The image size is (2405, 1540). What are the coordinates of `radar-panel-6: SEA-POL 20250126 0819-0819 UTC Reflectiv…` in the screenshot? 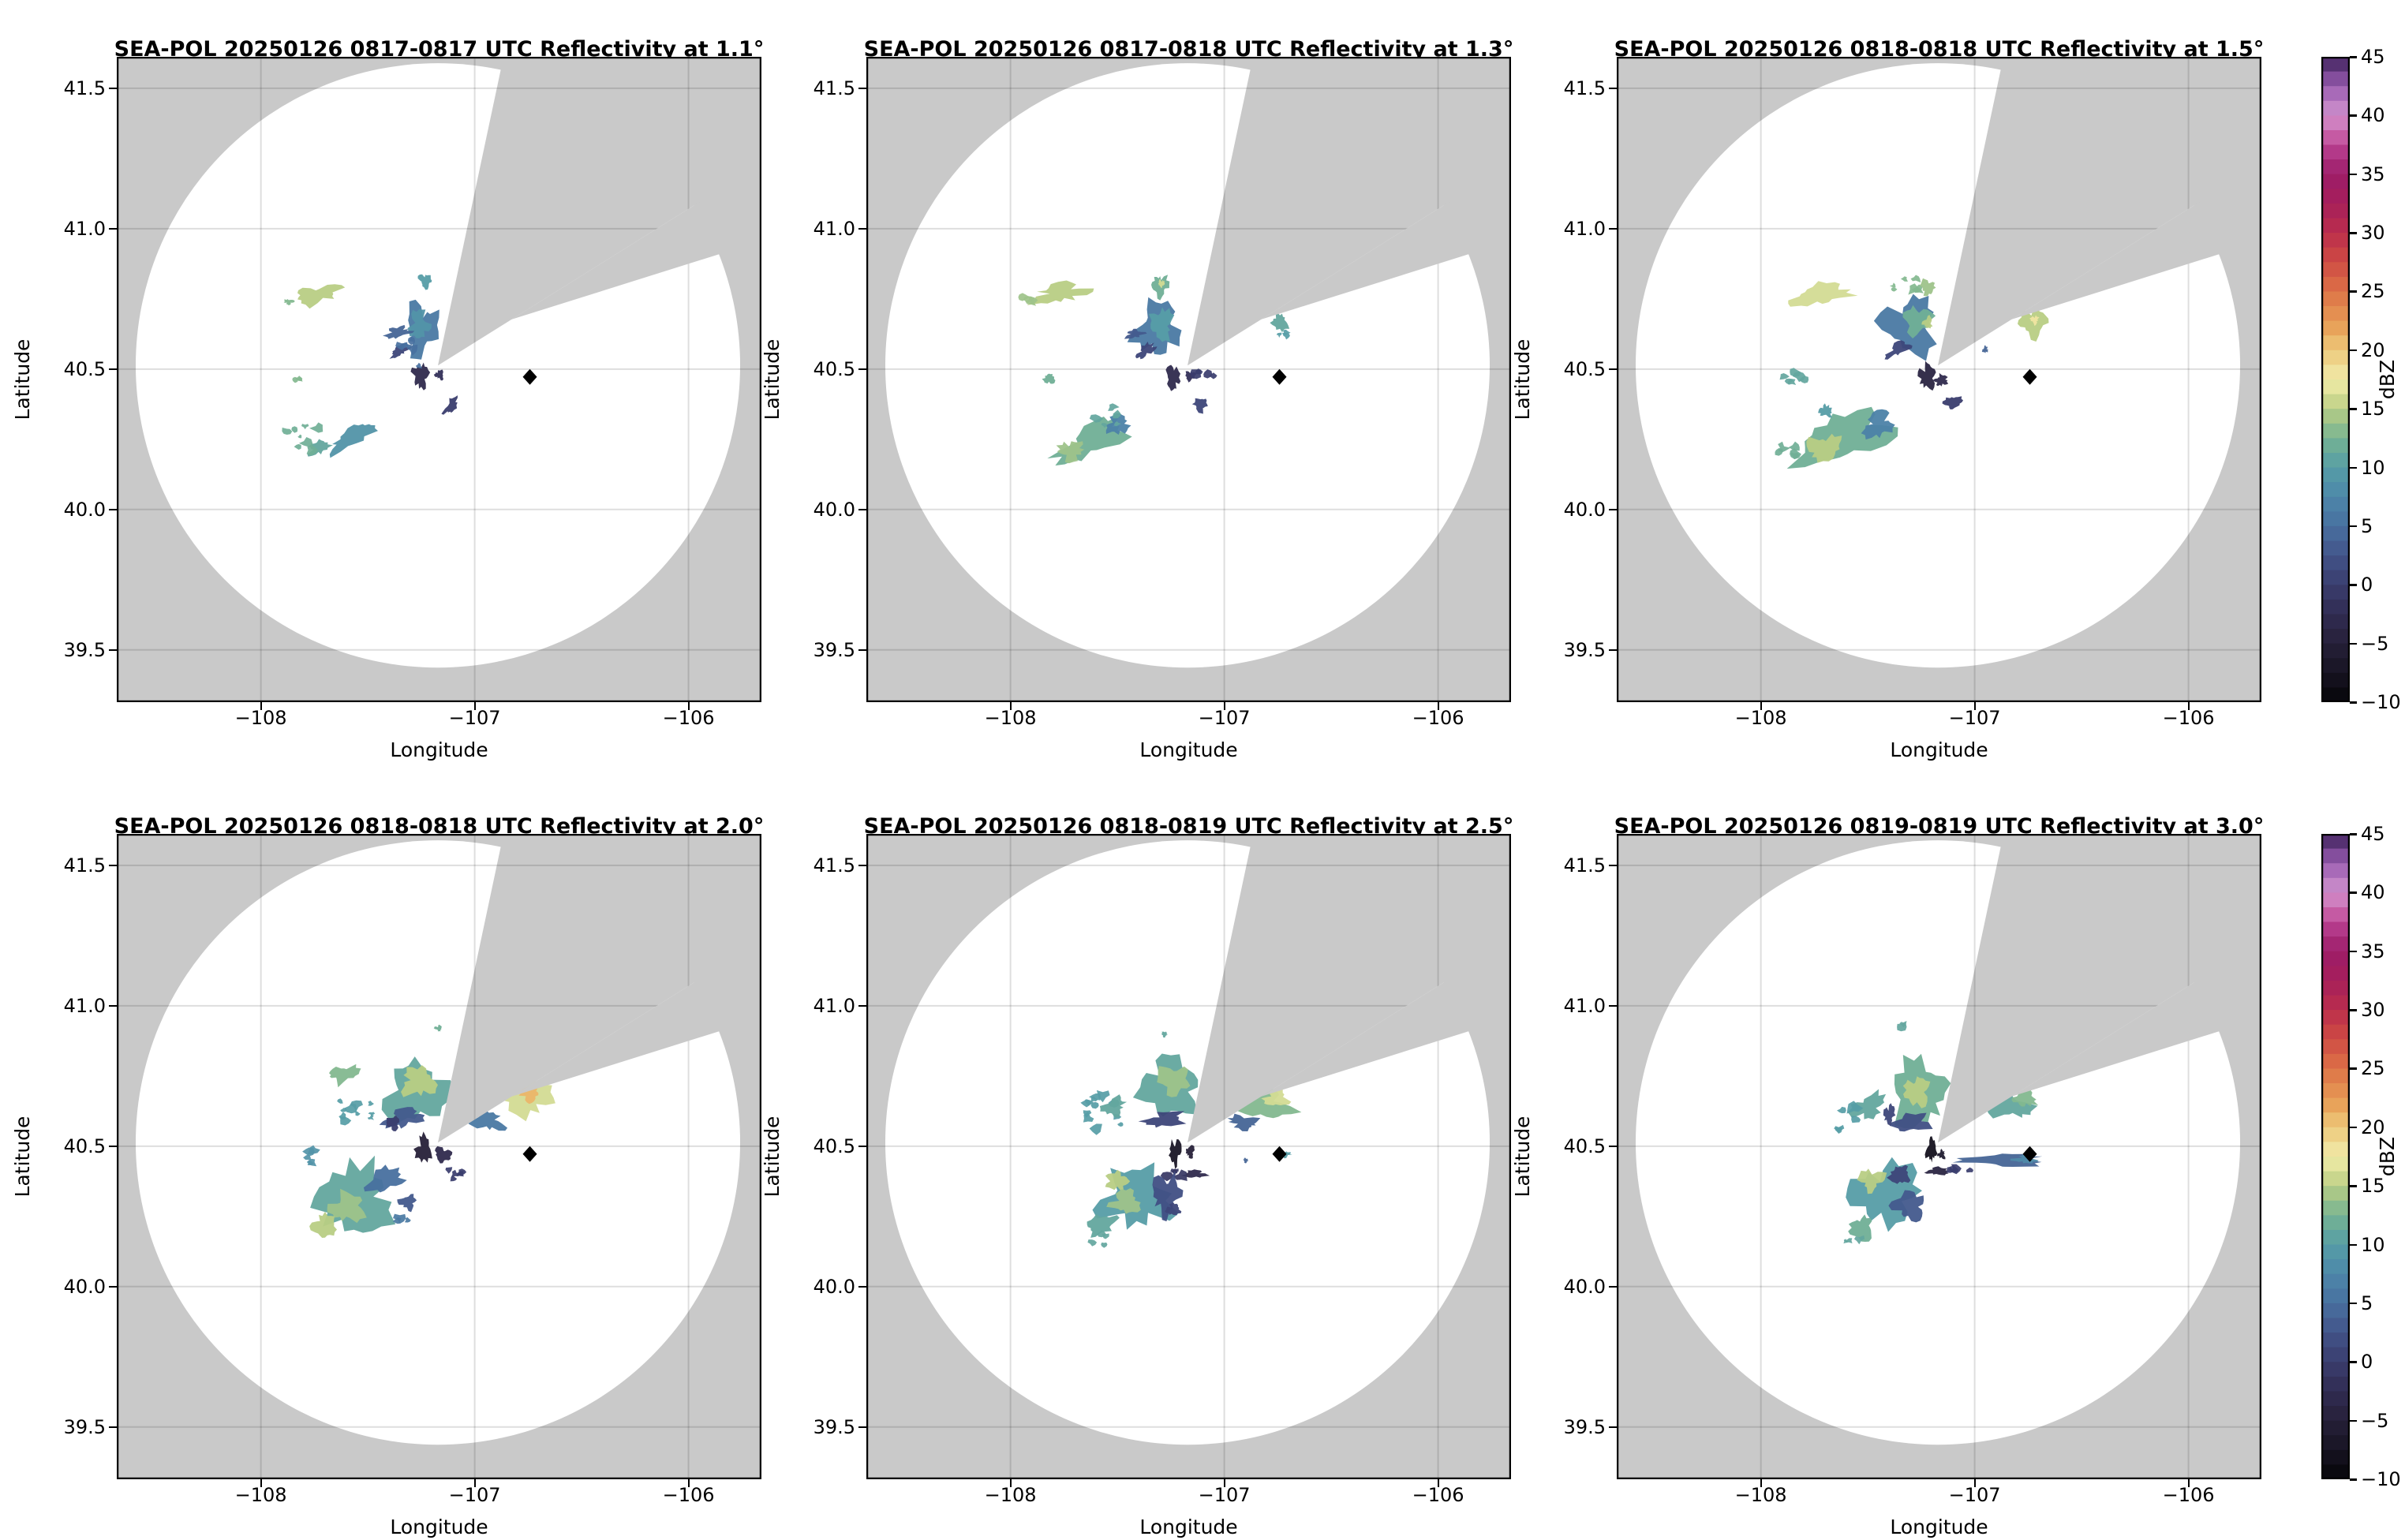 It's located at (1888, 1176).